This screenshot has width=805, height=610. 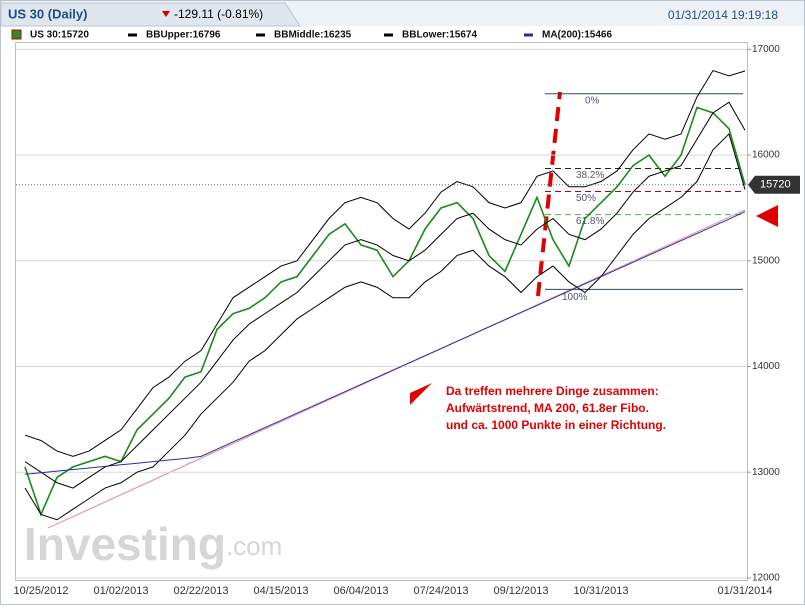 What do you see at coordinates (520, 591) in the screenshot?
I see `x-tick-label: 09/12/2013` at bounding box center [520, 591].